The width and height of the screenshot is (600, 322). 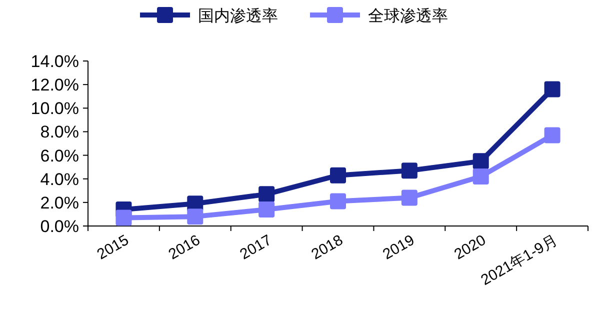 What do you see at coordinates (327, 248) in the screenshot?
I see `x-tick-label: 2018` at bounding box center [327, 248].